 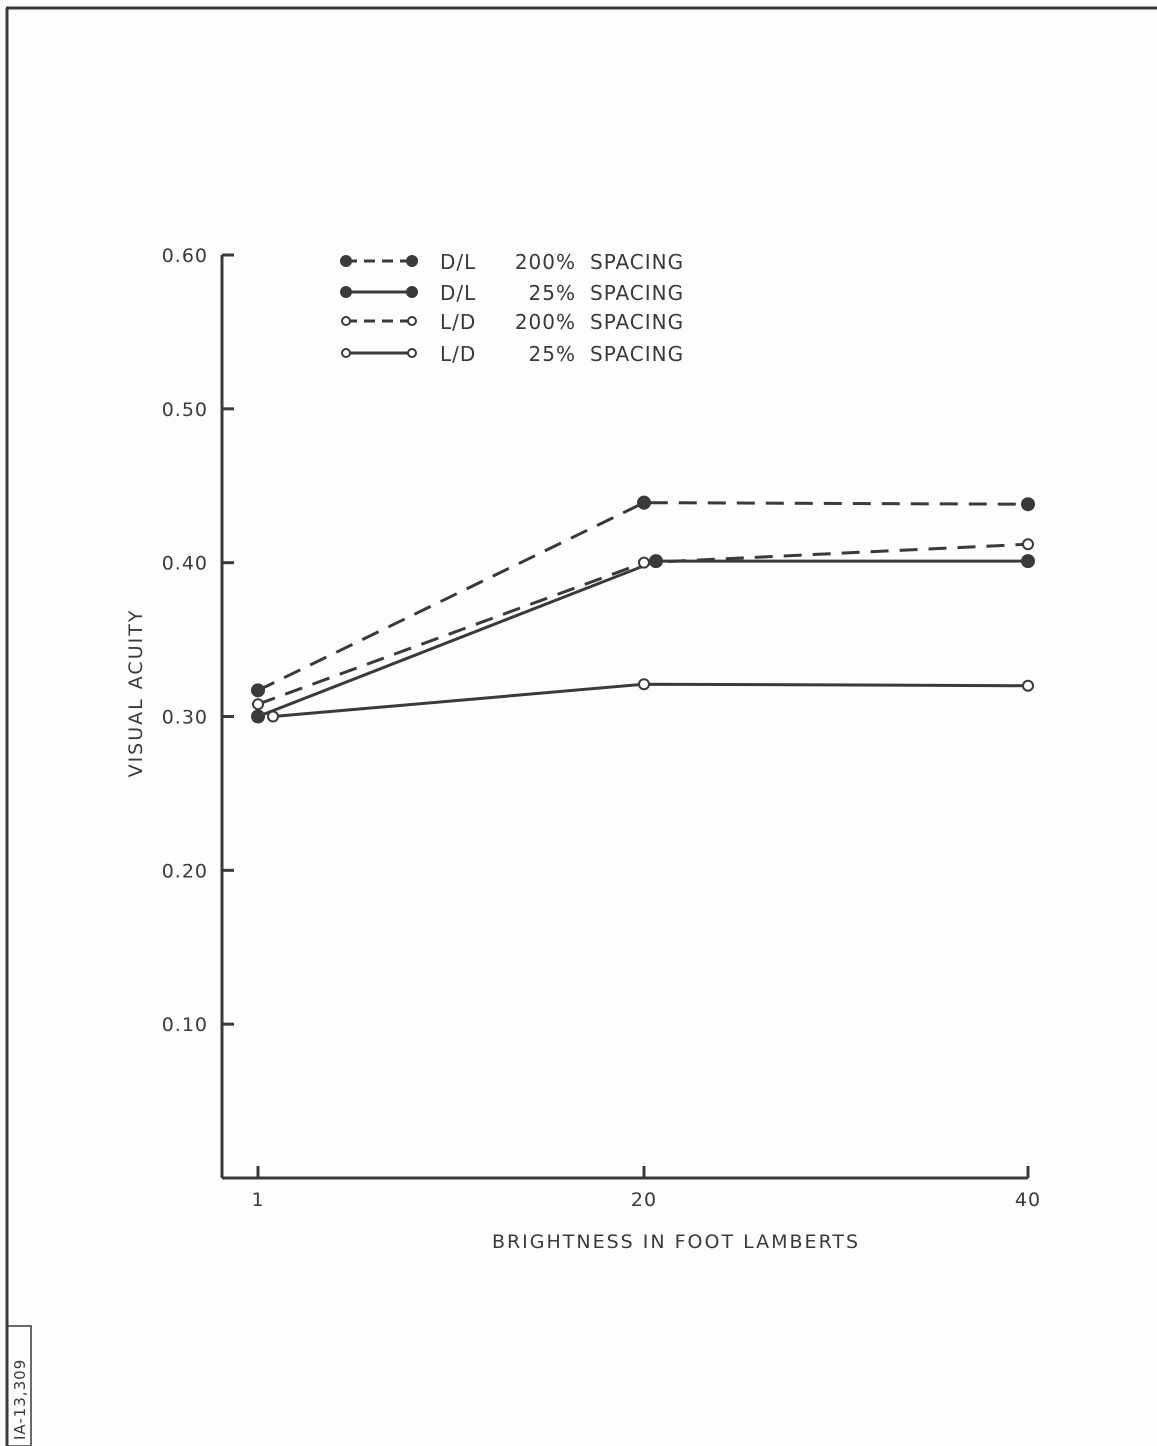 I want to click on y-tick-label: 0.40, so click(x=185, y=564).